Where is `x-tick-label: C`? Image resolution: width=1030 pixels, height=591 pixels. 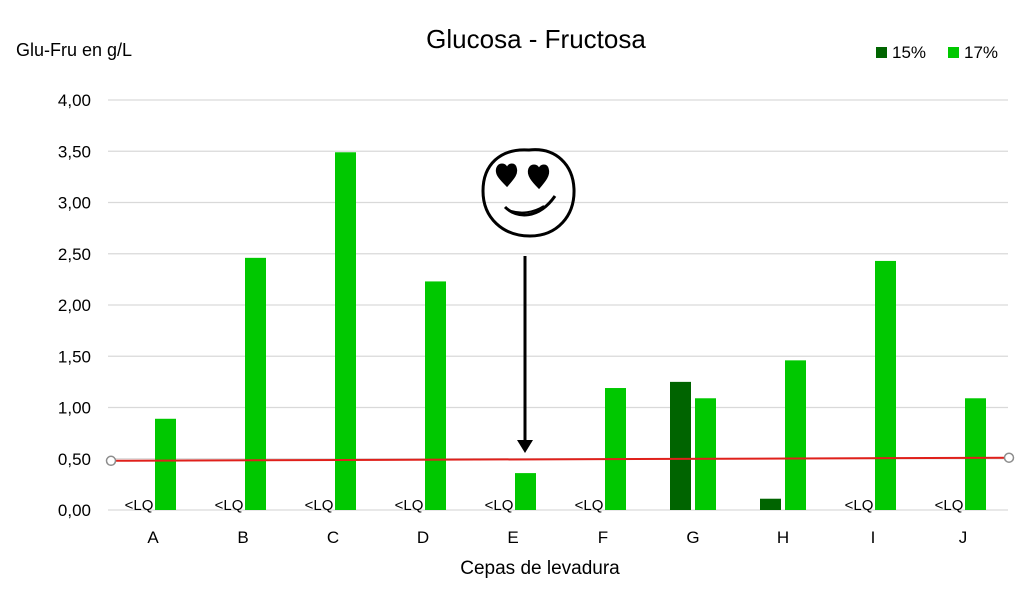
x-tick-label: C is located at coordinates (333, 537).